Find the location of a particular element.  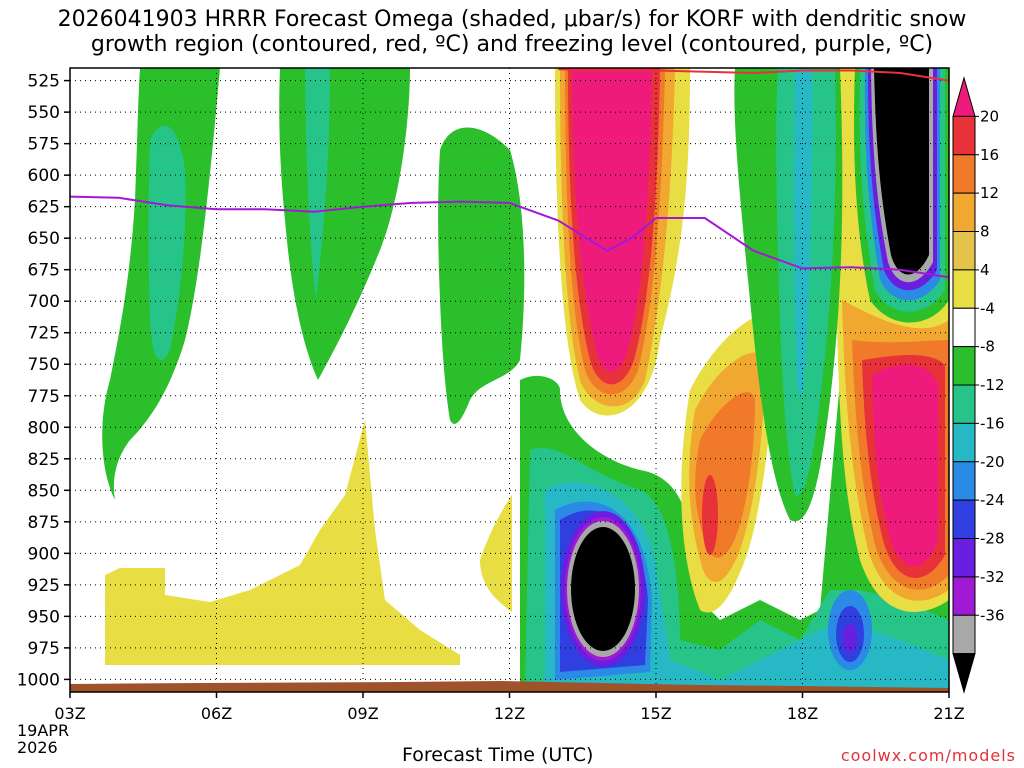

dendritic-growth-contour is located at coordinates (753, 75).